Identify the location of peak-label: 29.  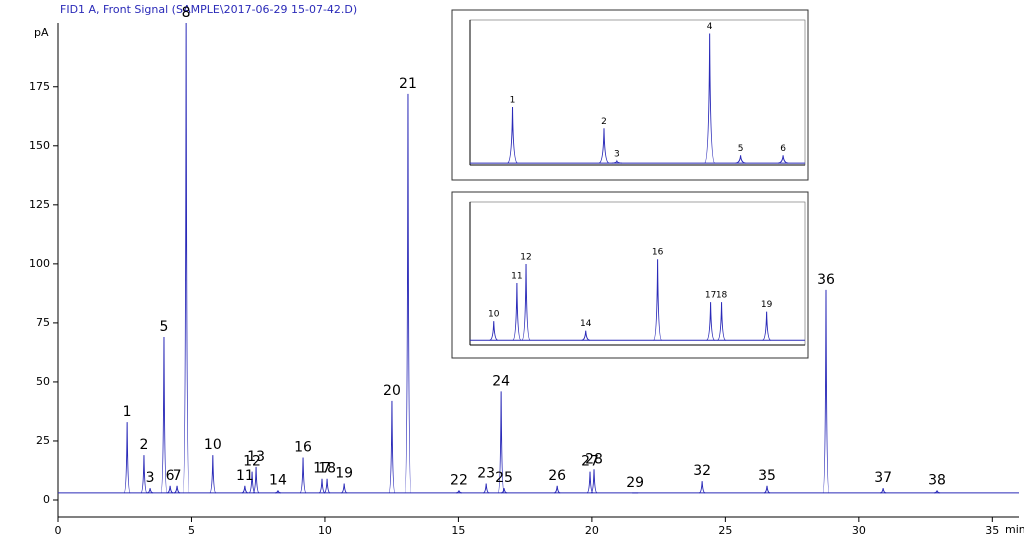
(635, 483).